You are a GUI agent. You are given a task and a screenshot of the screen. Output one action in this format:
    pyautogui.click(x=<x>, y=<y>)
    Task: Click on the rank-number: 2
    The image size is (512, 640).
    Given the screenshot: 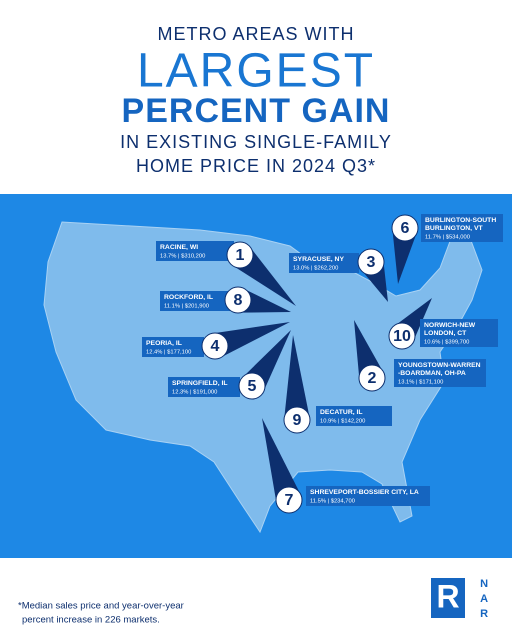 What is the action you would take?
    pyautogui.click(x=372, y=378)
    